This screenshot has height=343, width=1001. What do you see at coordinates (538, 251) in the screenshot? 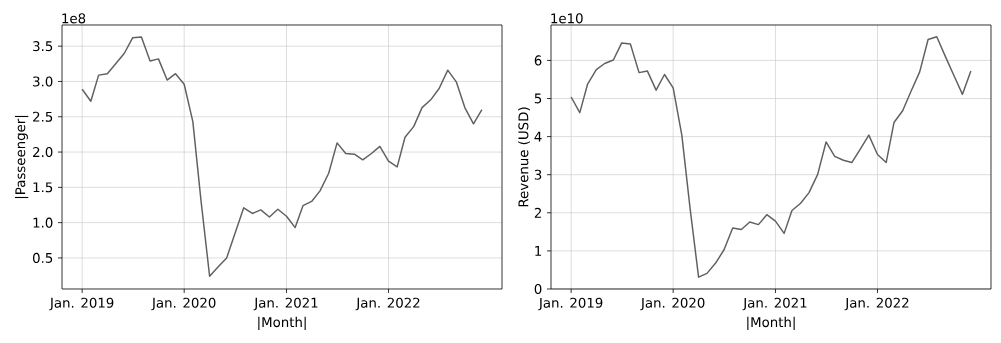
I see `y-tick-label: 1` at bounding box center [538, 251].